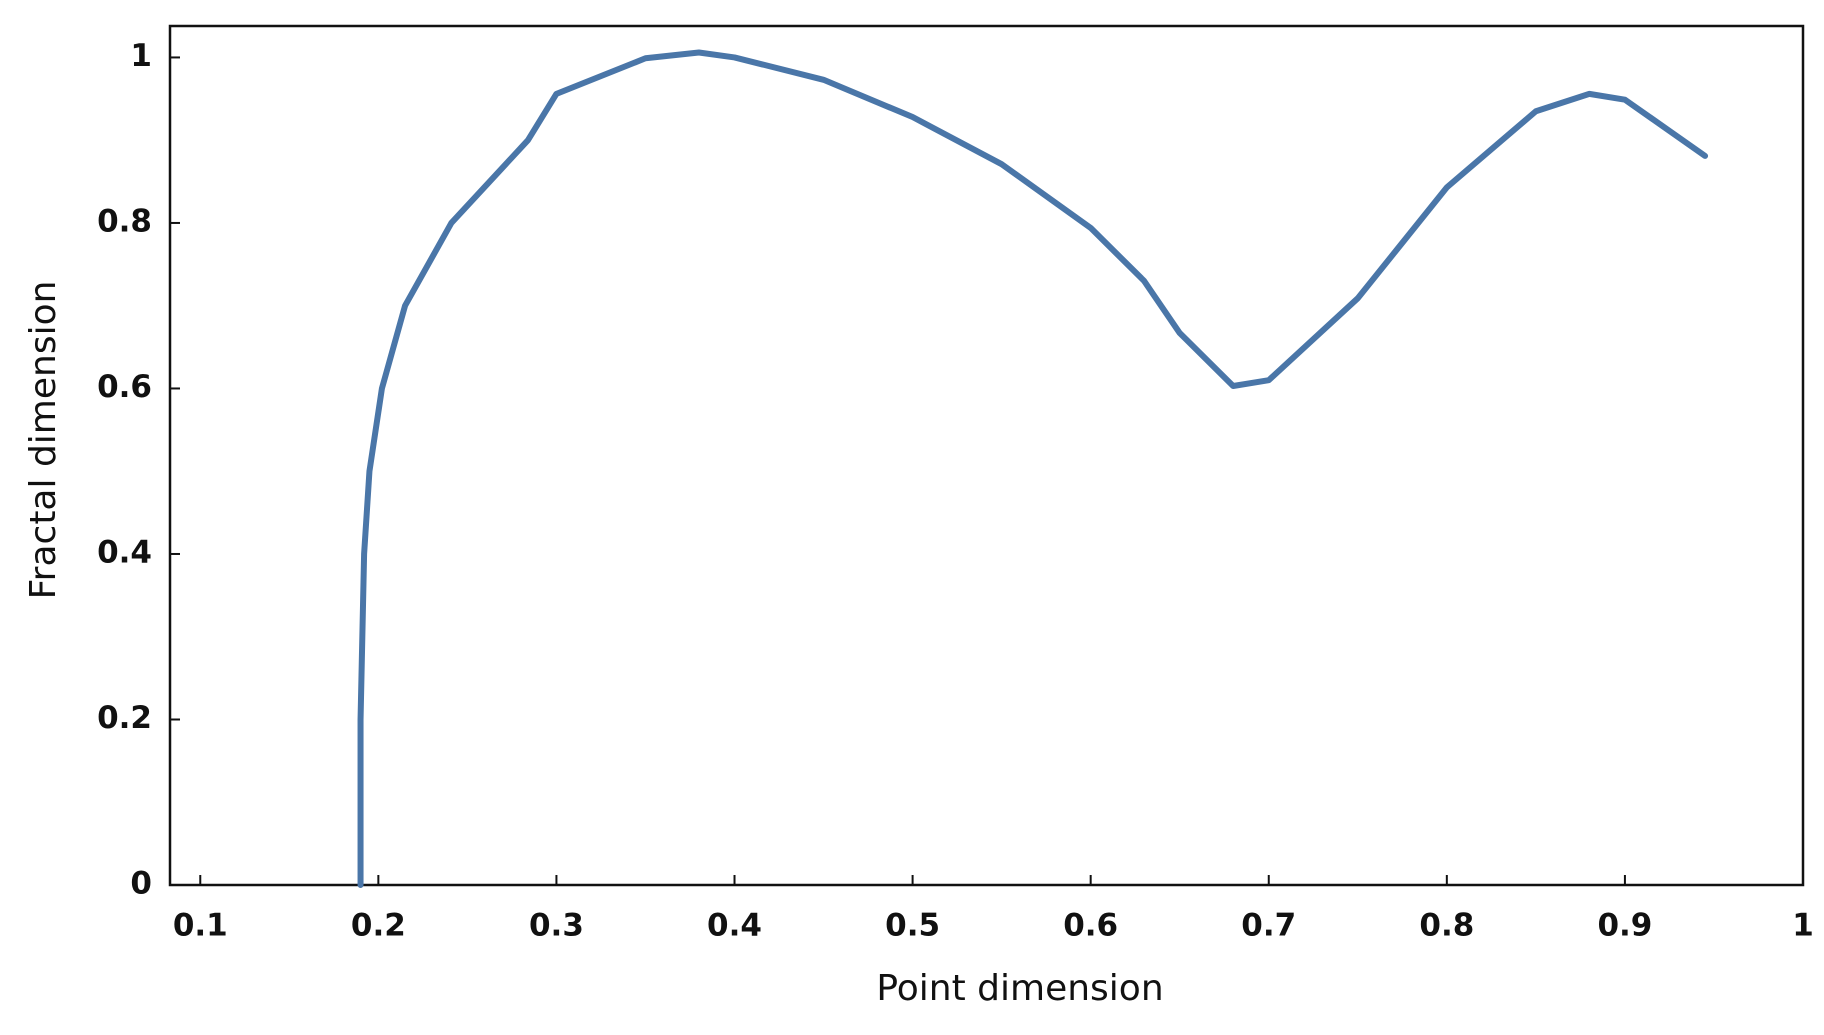 This screenshot has height=1035, width=1824. I want to click on y-axis-label: Fractal dimension, so click(43, 440).